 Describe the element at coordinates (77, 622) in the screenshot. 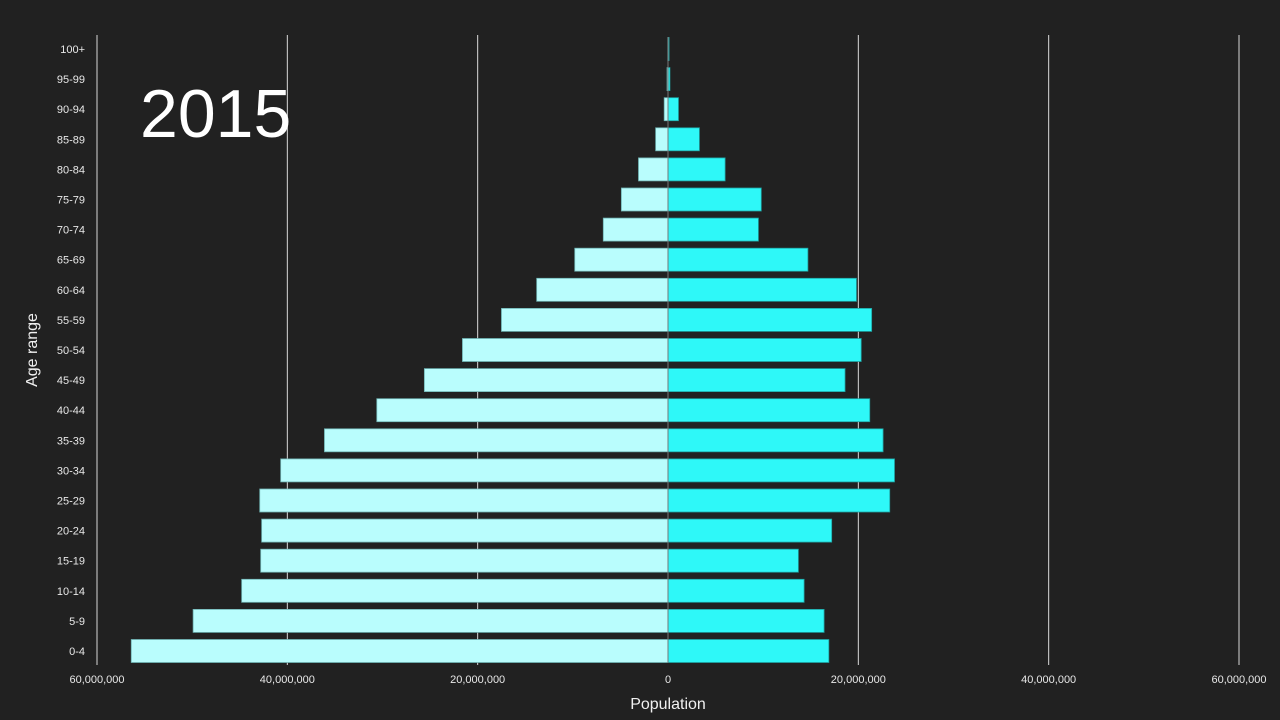

I see `y-tick-label: 5-9` at that location.